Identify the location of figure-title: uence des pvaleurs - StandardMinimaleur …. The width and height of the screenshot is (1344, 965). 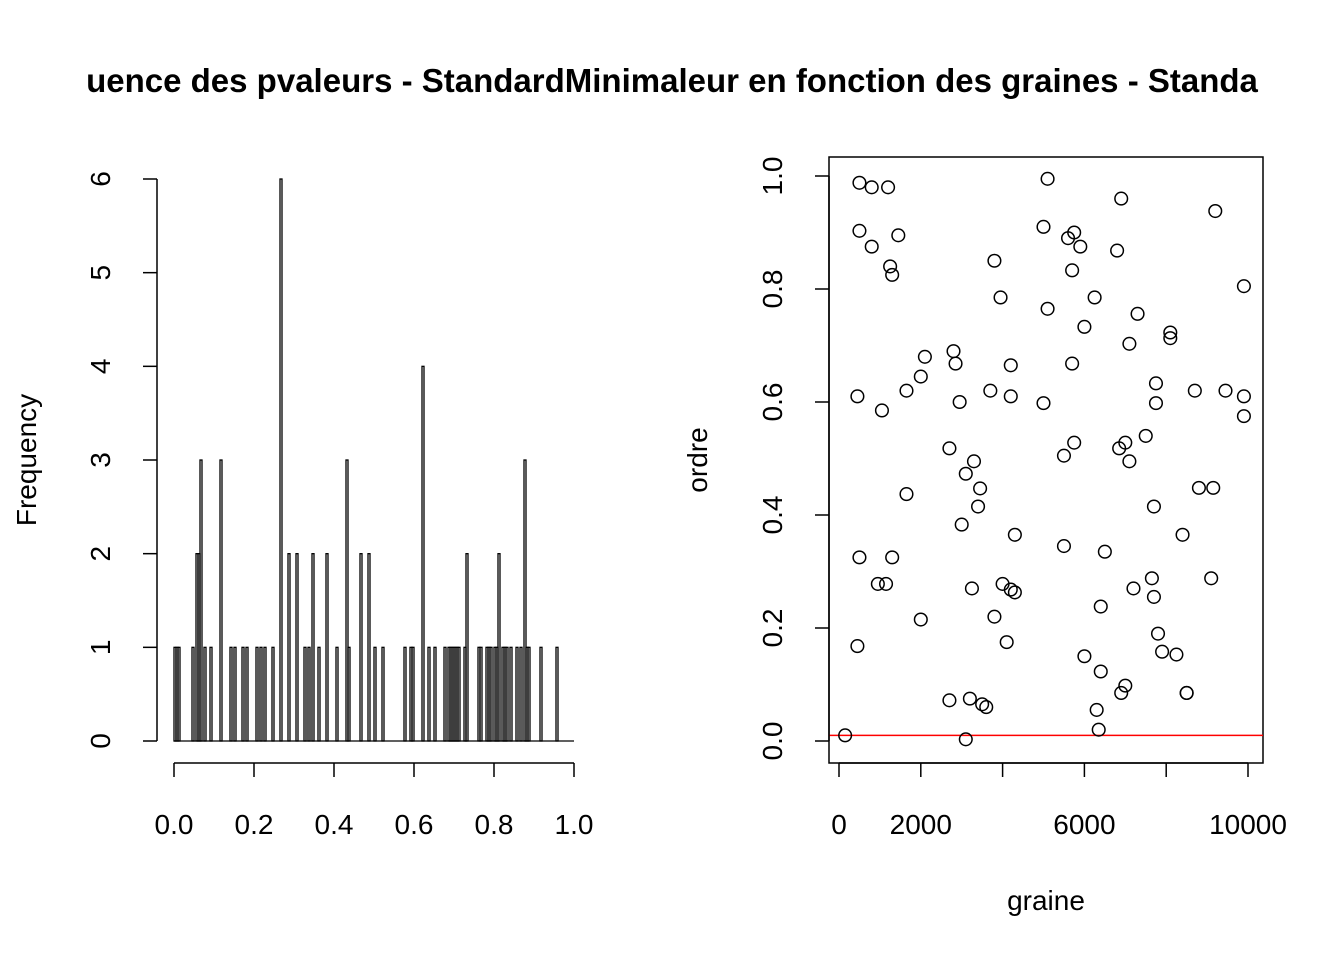
(672, 80).